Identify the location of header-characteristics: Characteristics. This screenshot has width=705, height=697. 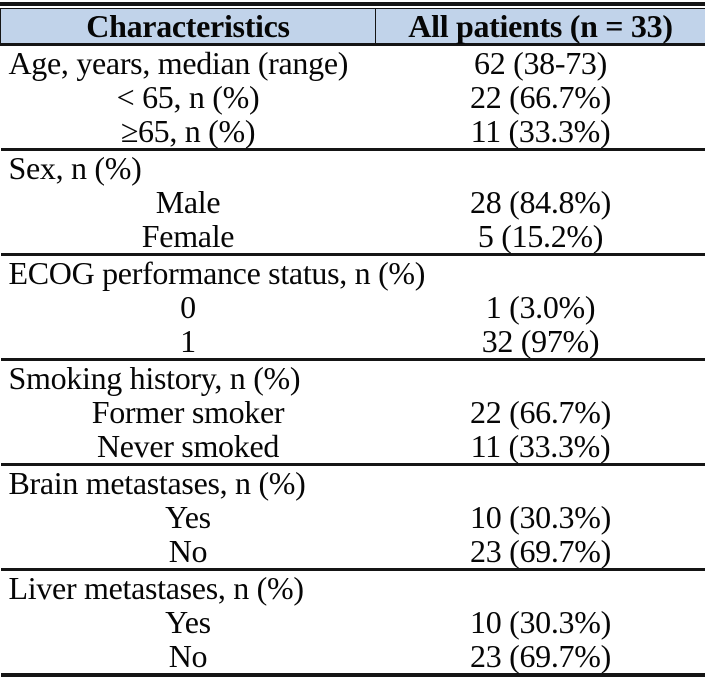
(188, 27).